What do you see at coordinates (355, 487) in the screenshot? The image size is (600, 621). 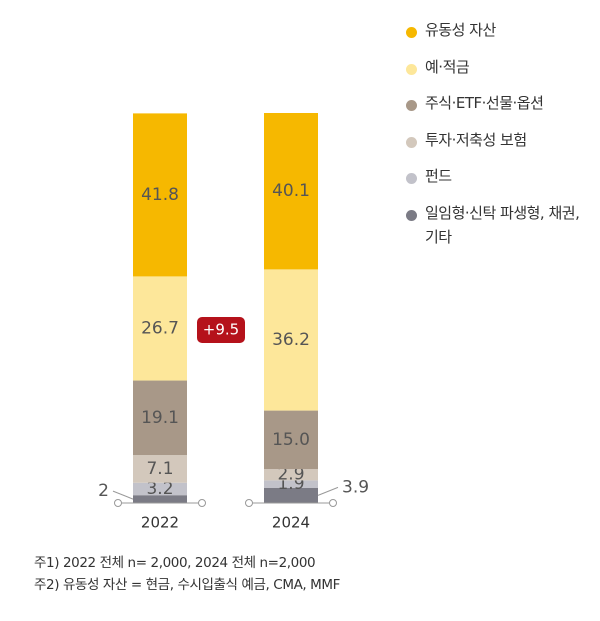 I see `value-label: 3.9` at bounding box center [355, 487].